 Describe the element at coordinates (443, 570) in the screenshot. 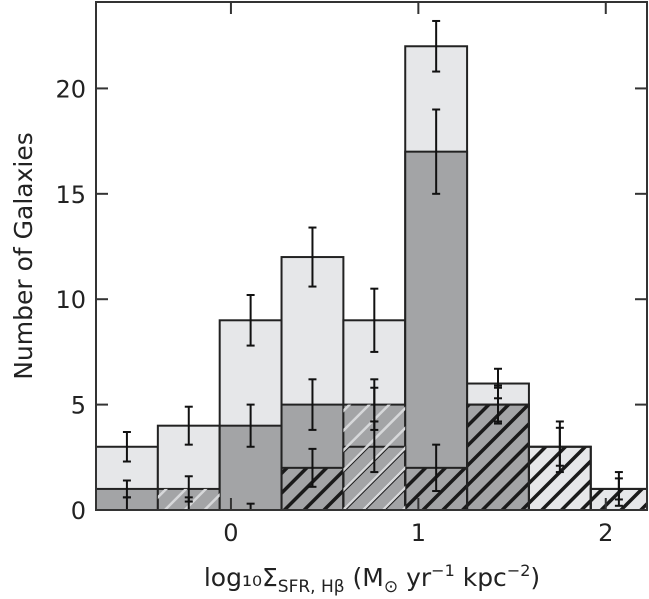

I see `x-axis-label-exp1: −1` at that location.